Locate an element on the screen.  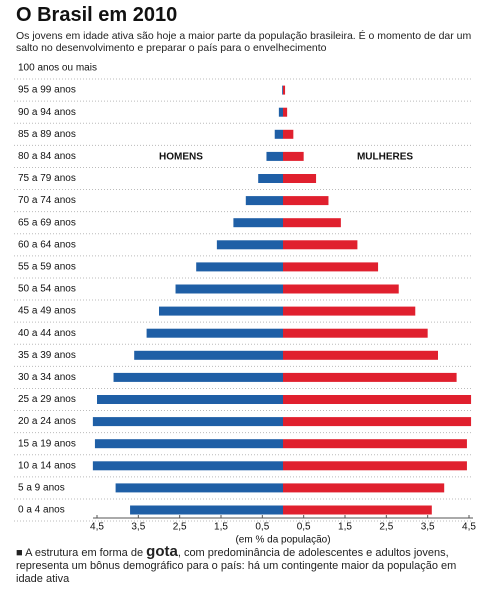
y-tick-label: 10 a 14 anos is located at coordinates (47, 465).